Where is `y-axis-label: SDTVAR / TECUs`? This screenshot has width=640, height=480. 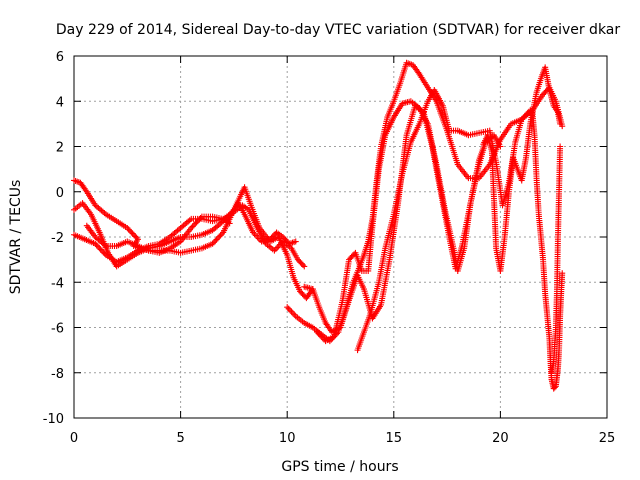 y-axis-label: SDTVAR / TECUs is located at coordinates (16, 237).